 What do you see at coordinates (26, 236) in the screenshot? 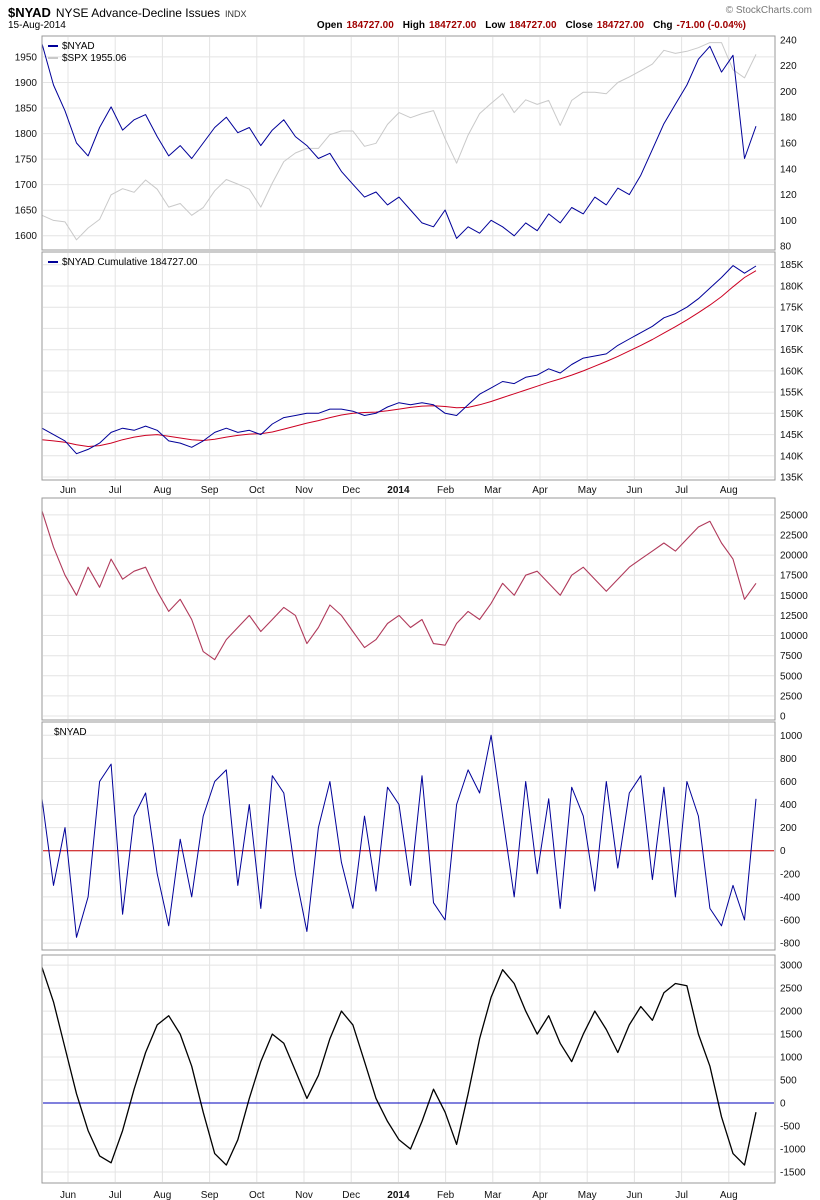
I see `left-tick-label: 1600` at bounding box center [26, 236].